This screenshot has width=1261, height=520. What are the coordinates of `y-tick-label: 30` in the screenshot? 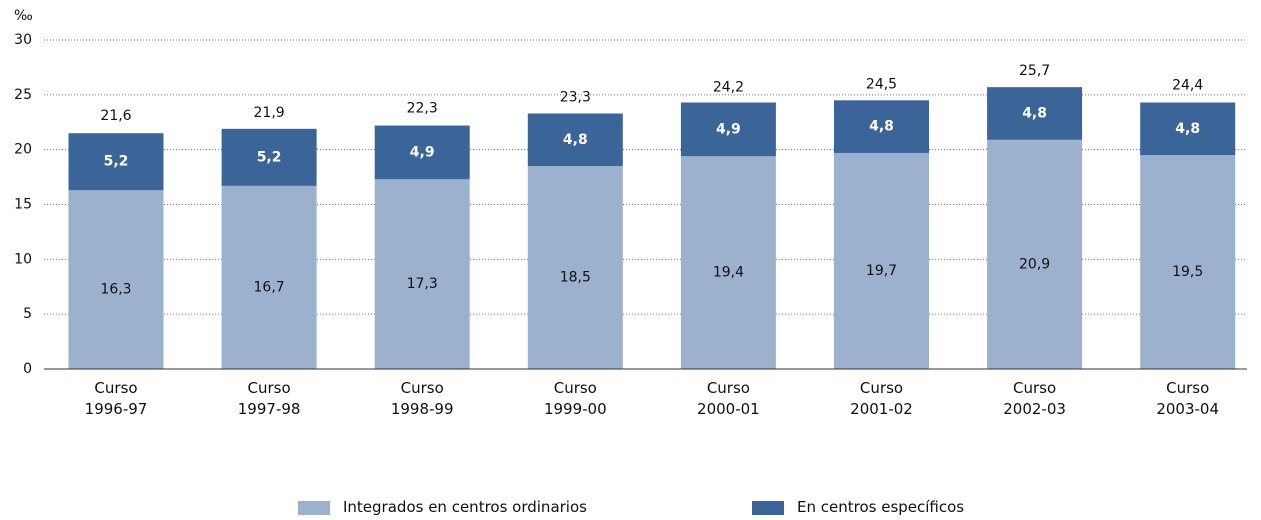 It's located at (23, 40).